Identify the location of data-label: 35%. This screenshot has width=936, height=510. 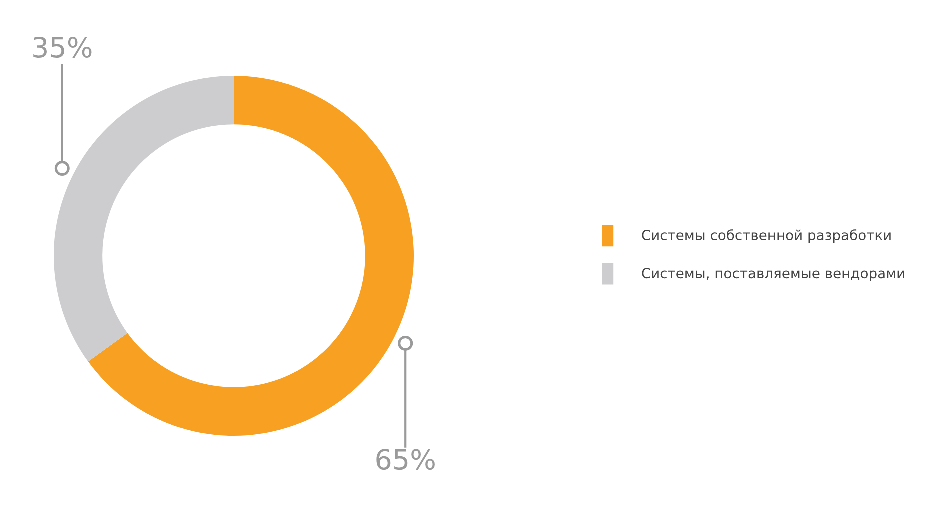
(63, 47).